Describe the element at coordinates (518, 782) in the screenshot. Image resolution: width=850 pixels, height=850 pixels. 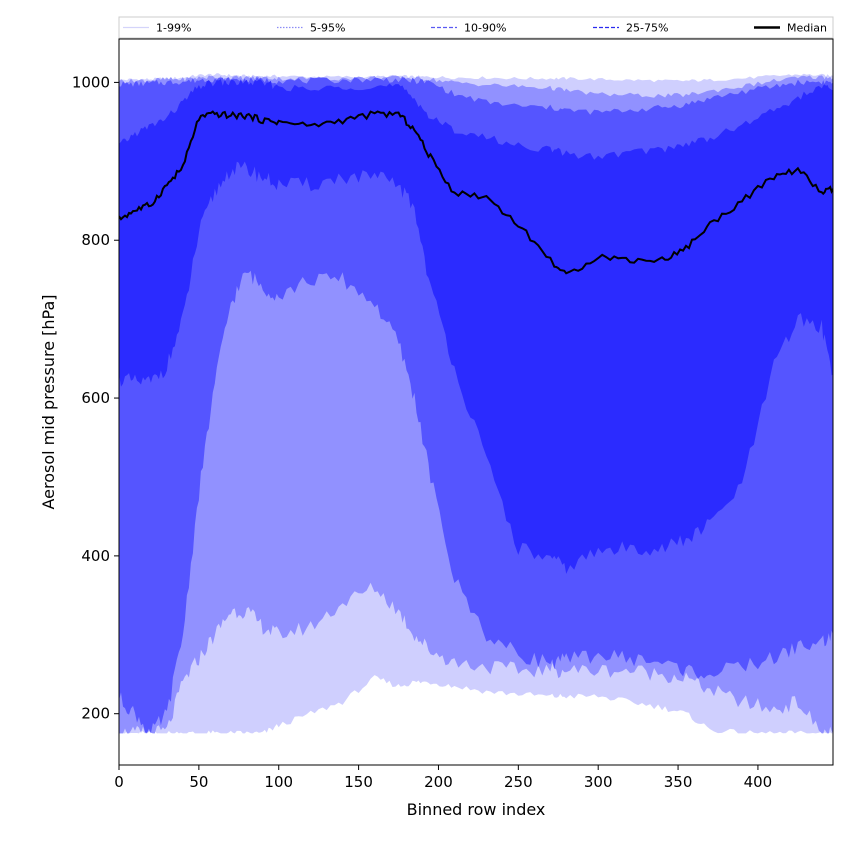
I see `x-tick-label: 250` at that location.